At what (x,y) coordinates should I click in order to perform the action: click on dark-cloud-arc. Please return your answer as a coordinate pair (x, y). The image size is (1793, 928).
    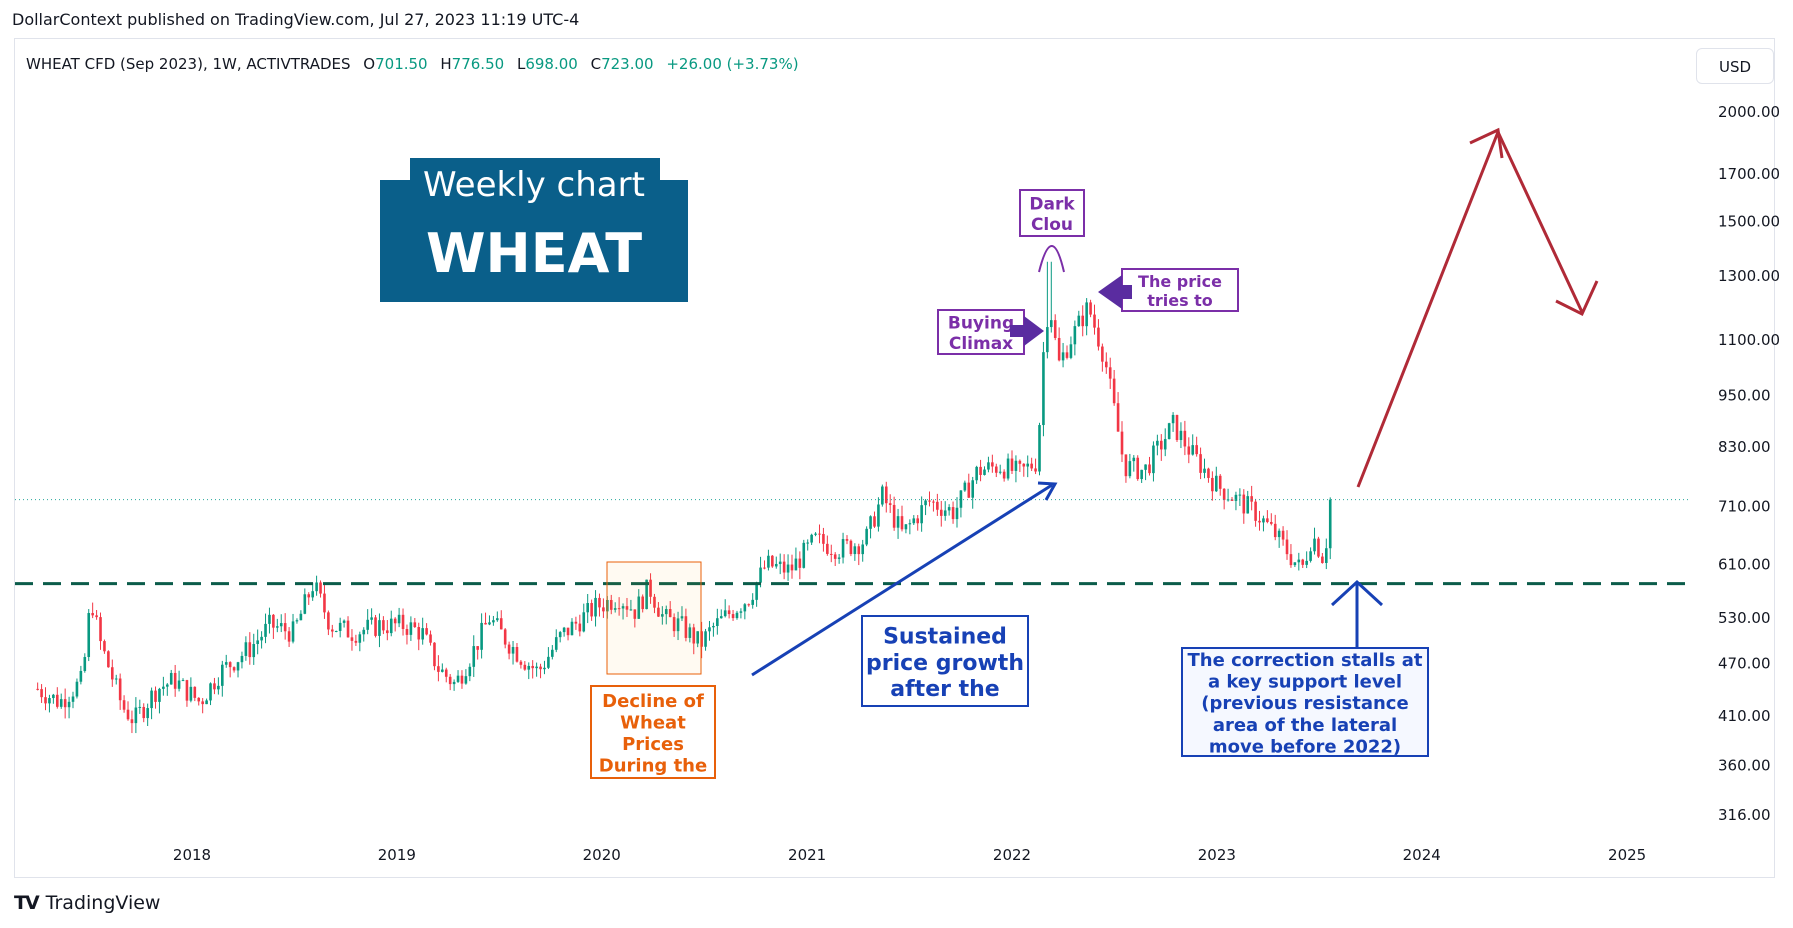
    Looking at the image, I should click on (1051, 259).